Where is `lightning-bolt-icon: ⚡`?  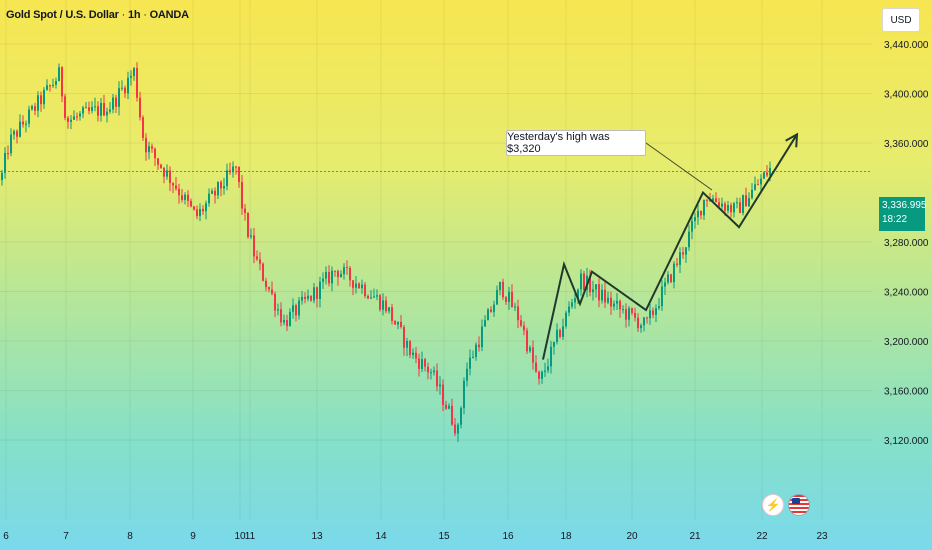 lightning-bolt-icon: ⚡ is located at coordinates (773, 505).